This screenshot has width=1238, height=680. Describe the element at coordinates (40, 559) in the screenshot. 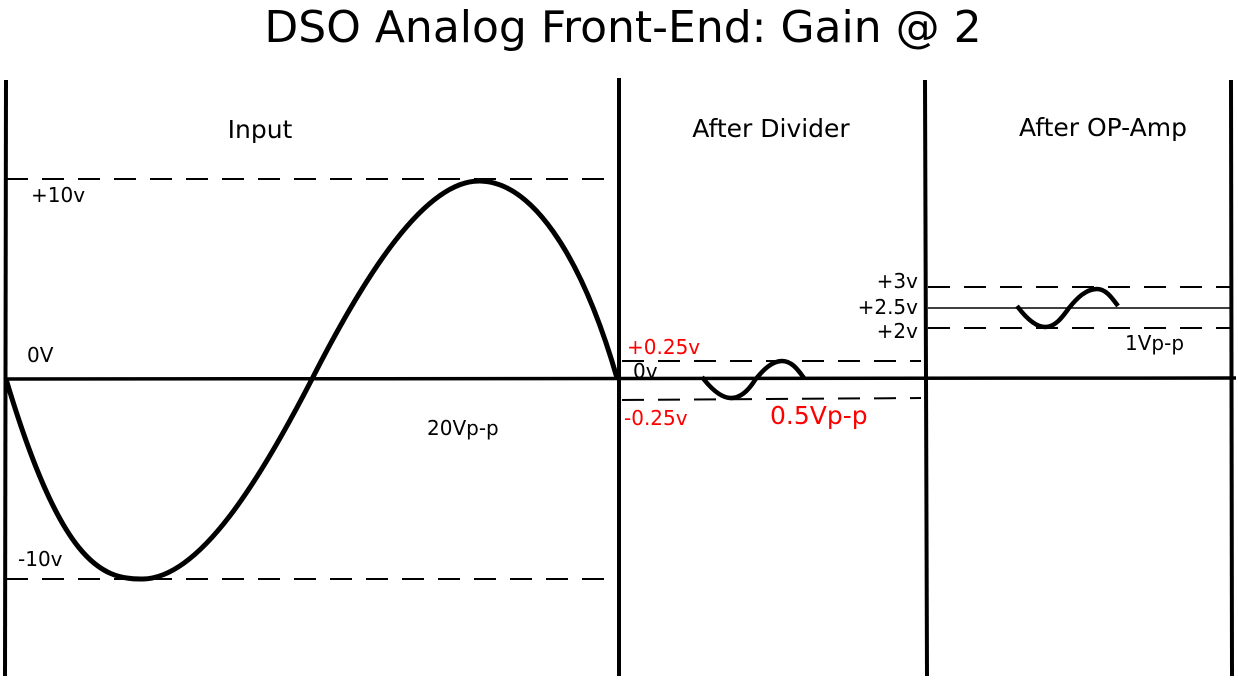

I see `input-neg-level-label: -10v` at that location.